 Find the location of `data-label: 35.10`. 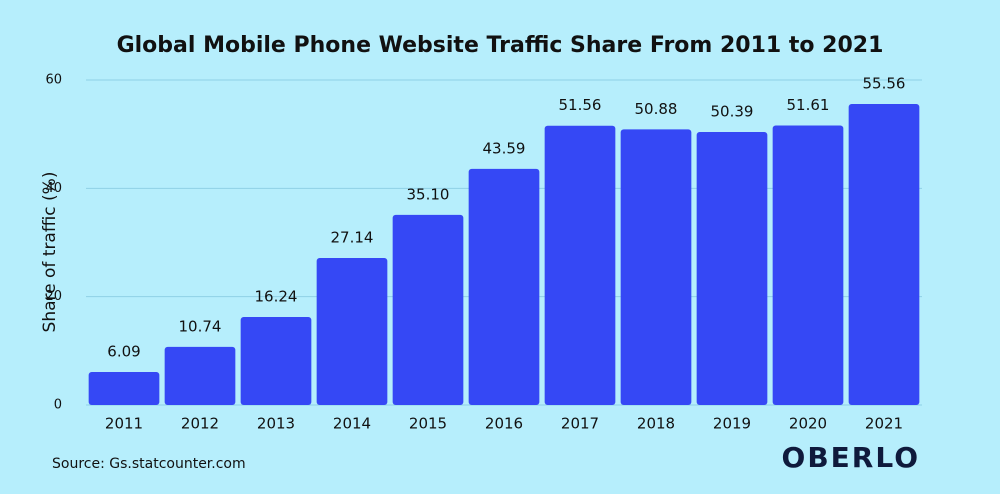

data-label: 35.10 is located at coordinates (428, 194).